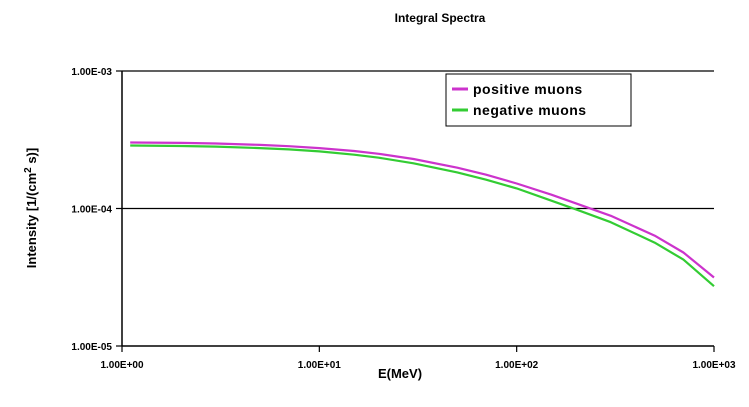  I want to click on legend-box, so click(538, 100).